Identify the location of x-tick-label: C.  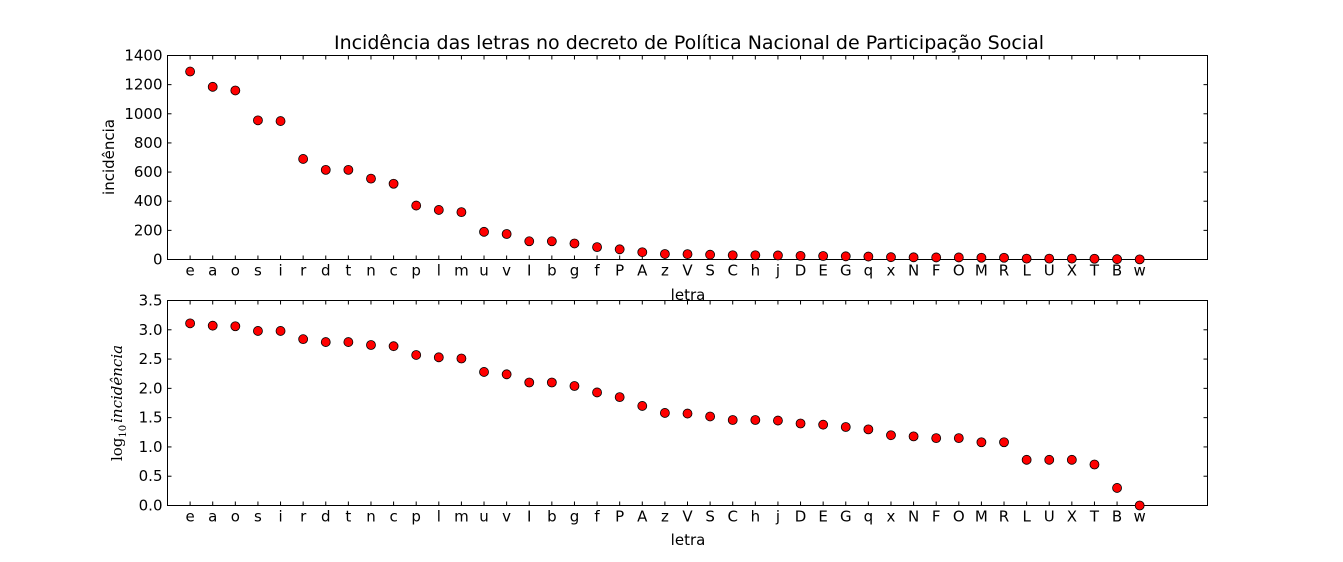
(732, 517).